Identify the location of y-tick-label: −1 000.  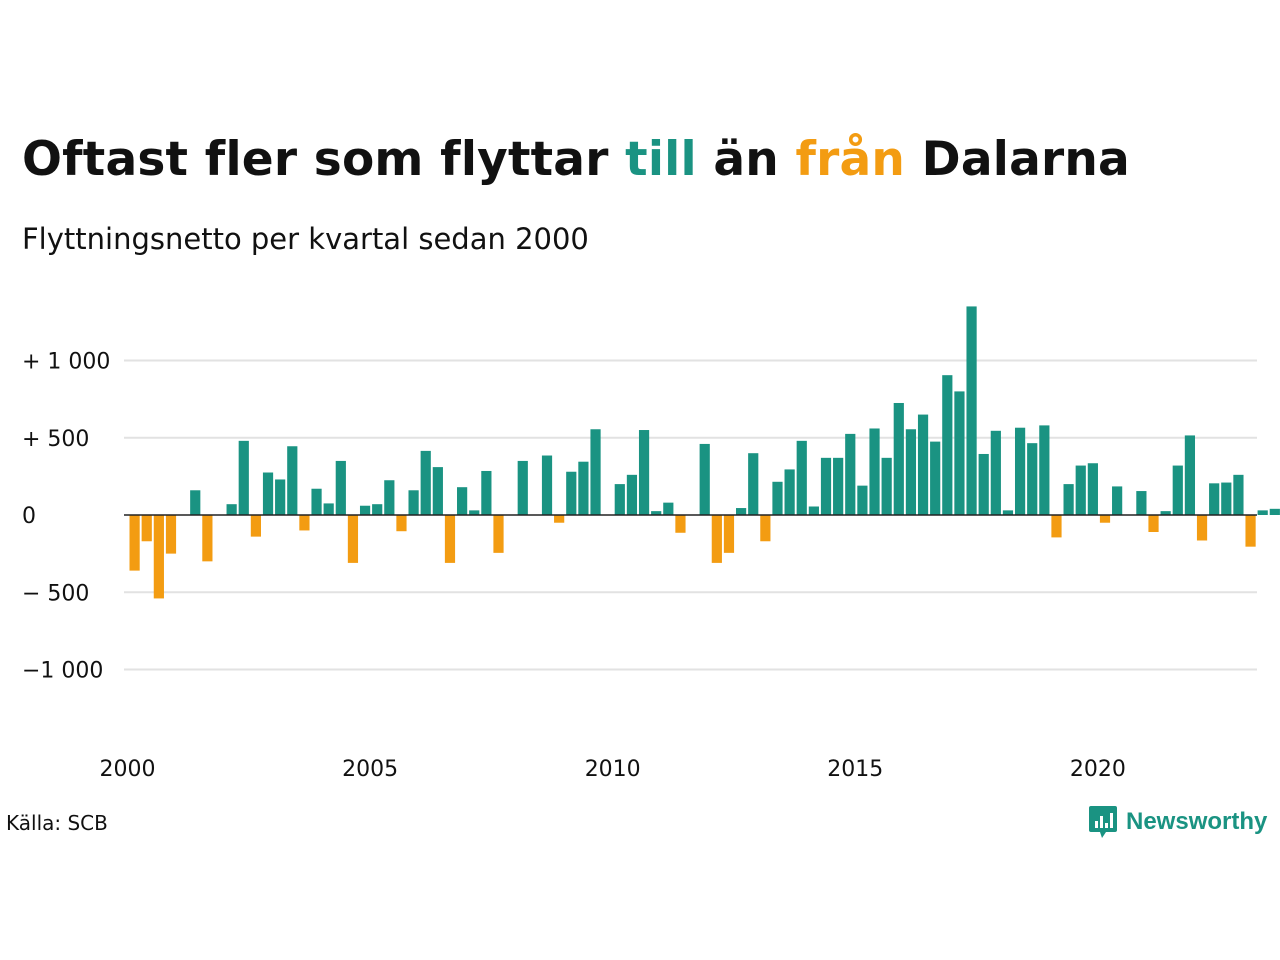
(62, 671).